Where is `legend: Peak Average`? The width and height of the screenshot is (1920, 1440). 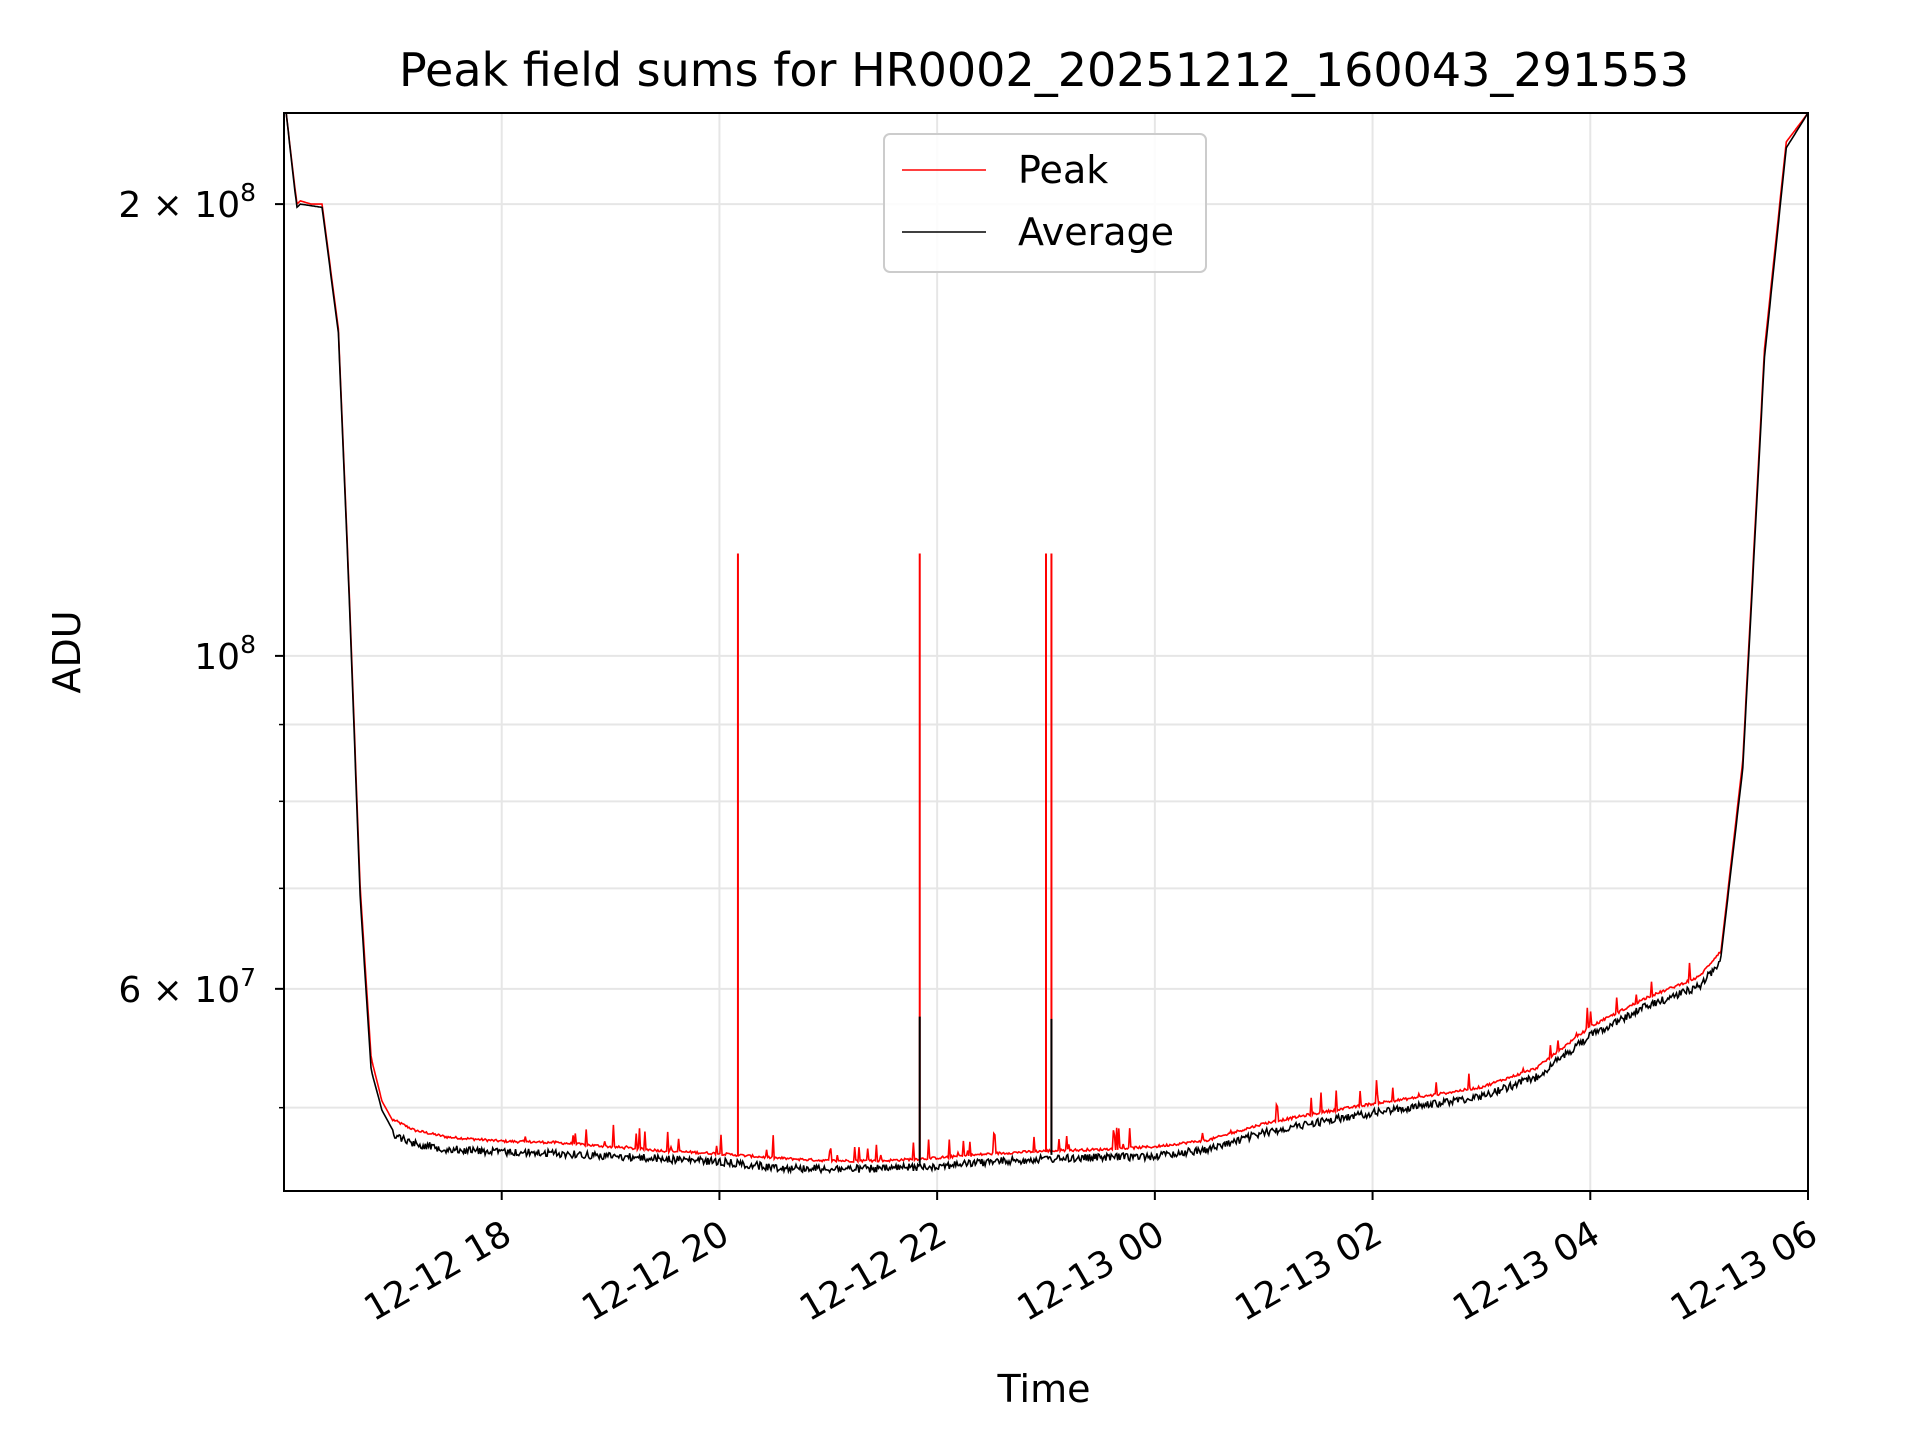 legend: Peak Average is located at coordinates (1045, 203).